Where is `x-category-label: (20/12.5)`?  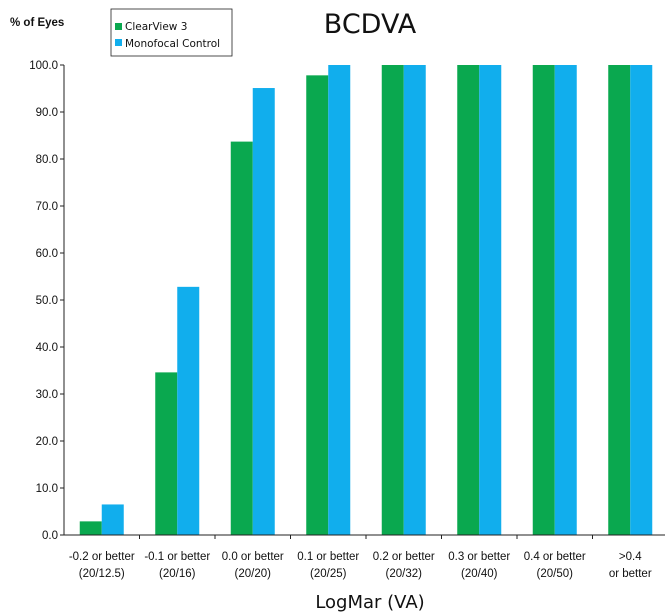
x-category-label: (20/12.5) is located at coordinates (102, 574).